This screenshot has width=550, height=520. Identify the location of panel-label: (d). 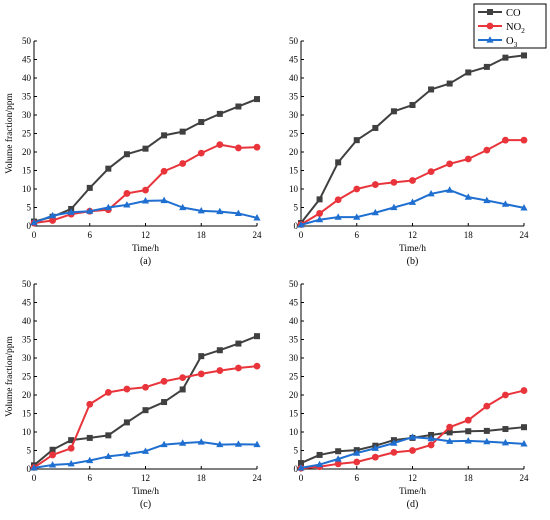
(413, 504).